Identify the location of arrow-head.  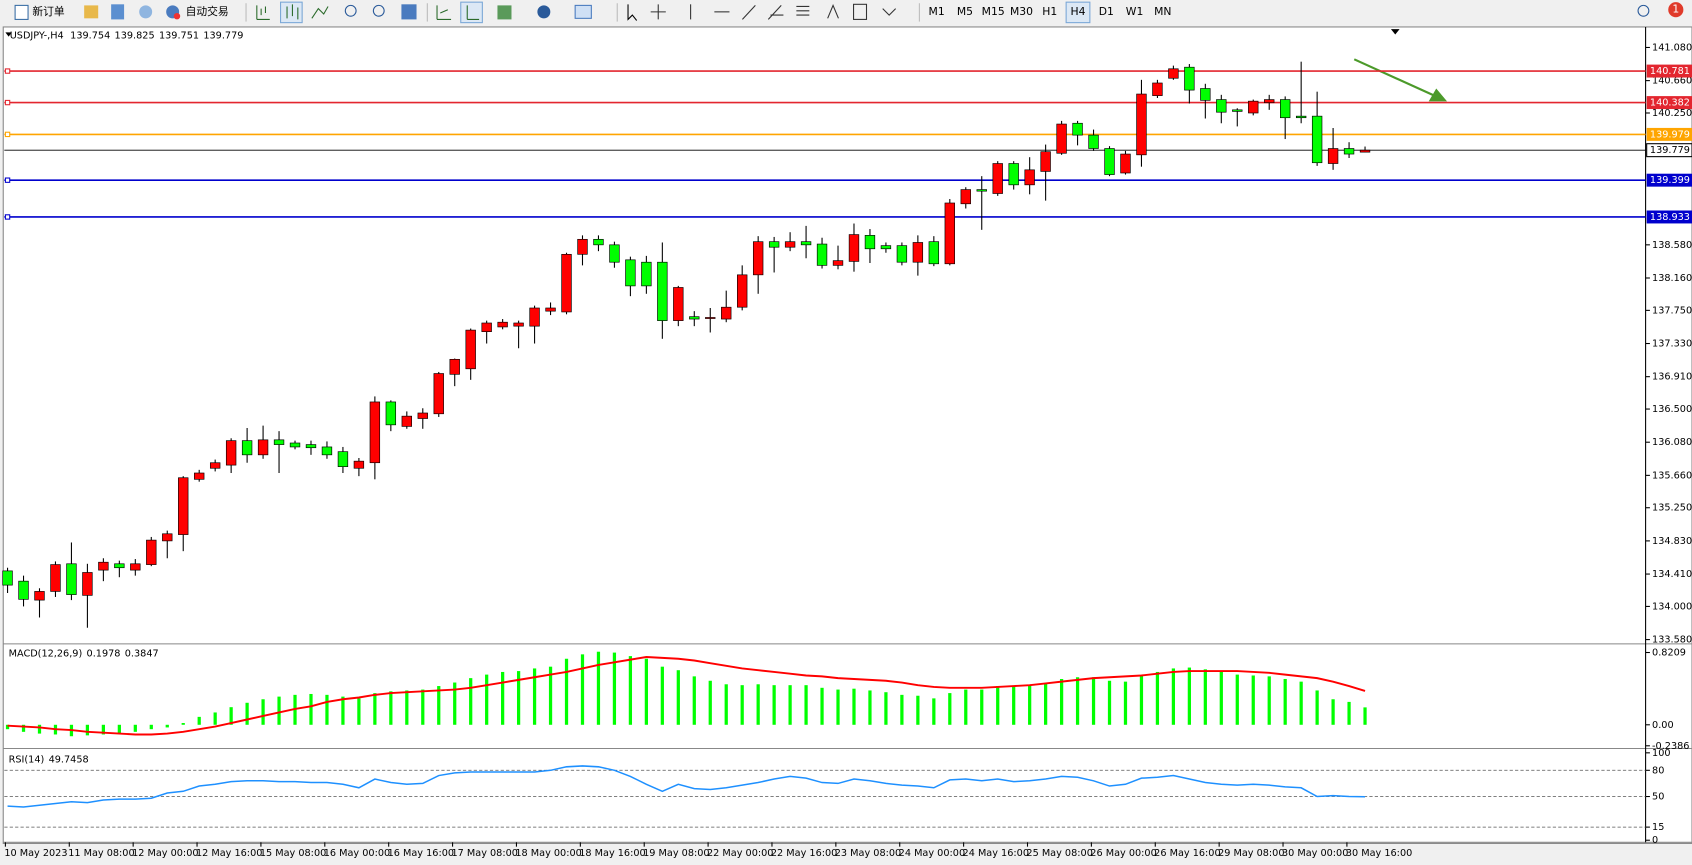
(1438, 95).